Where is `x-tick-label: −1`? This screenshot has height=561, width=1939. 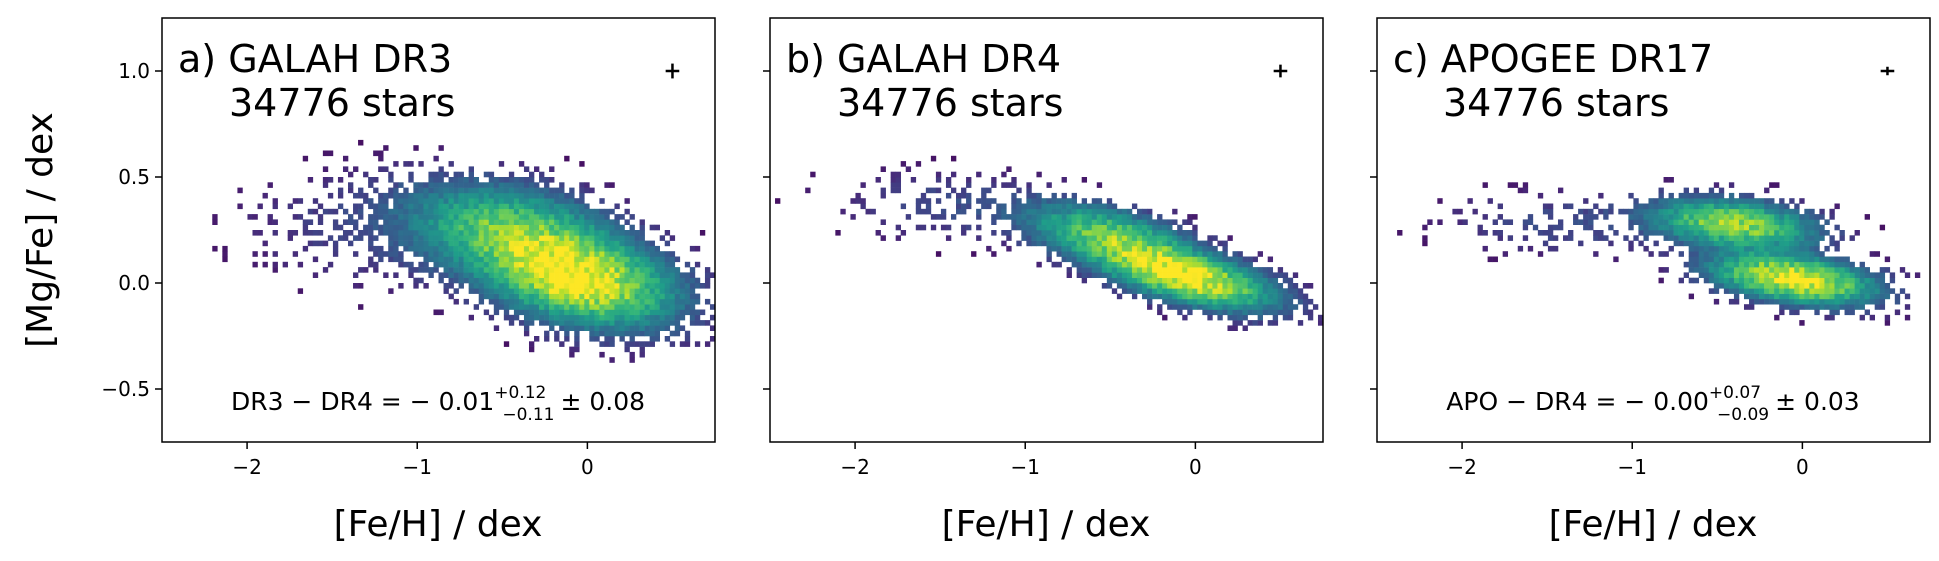 x-tick-label: −1 is located at coordinates (416, 467).